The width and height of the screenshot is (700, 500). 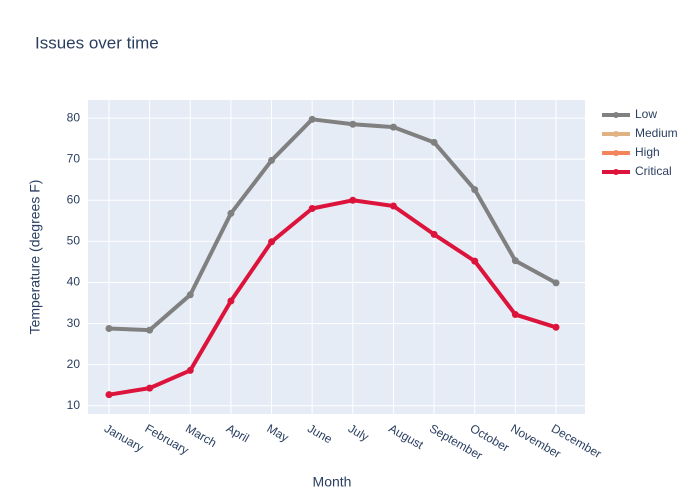 What do you see at coordinates (277, 432) in the screenshot?
I see `x-tick-label: May` at bounding box center [277, 432].